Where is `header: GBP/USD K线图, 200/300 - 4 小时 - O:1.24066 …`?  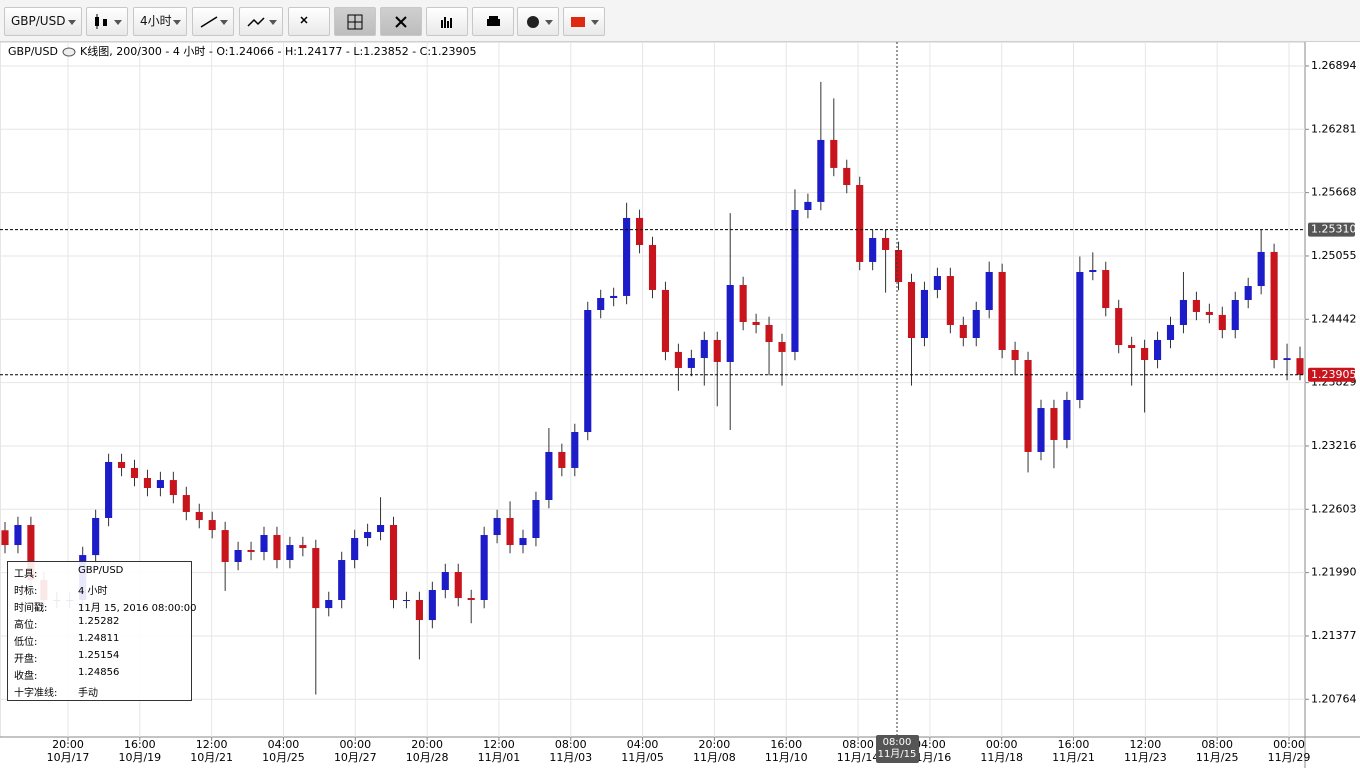 header: GBP/USD K线图, 200/300 - 4 小时 - O:1.24066 … is located at coordinates (242, 51).